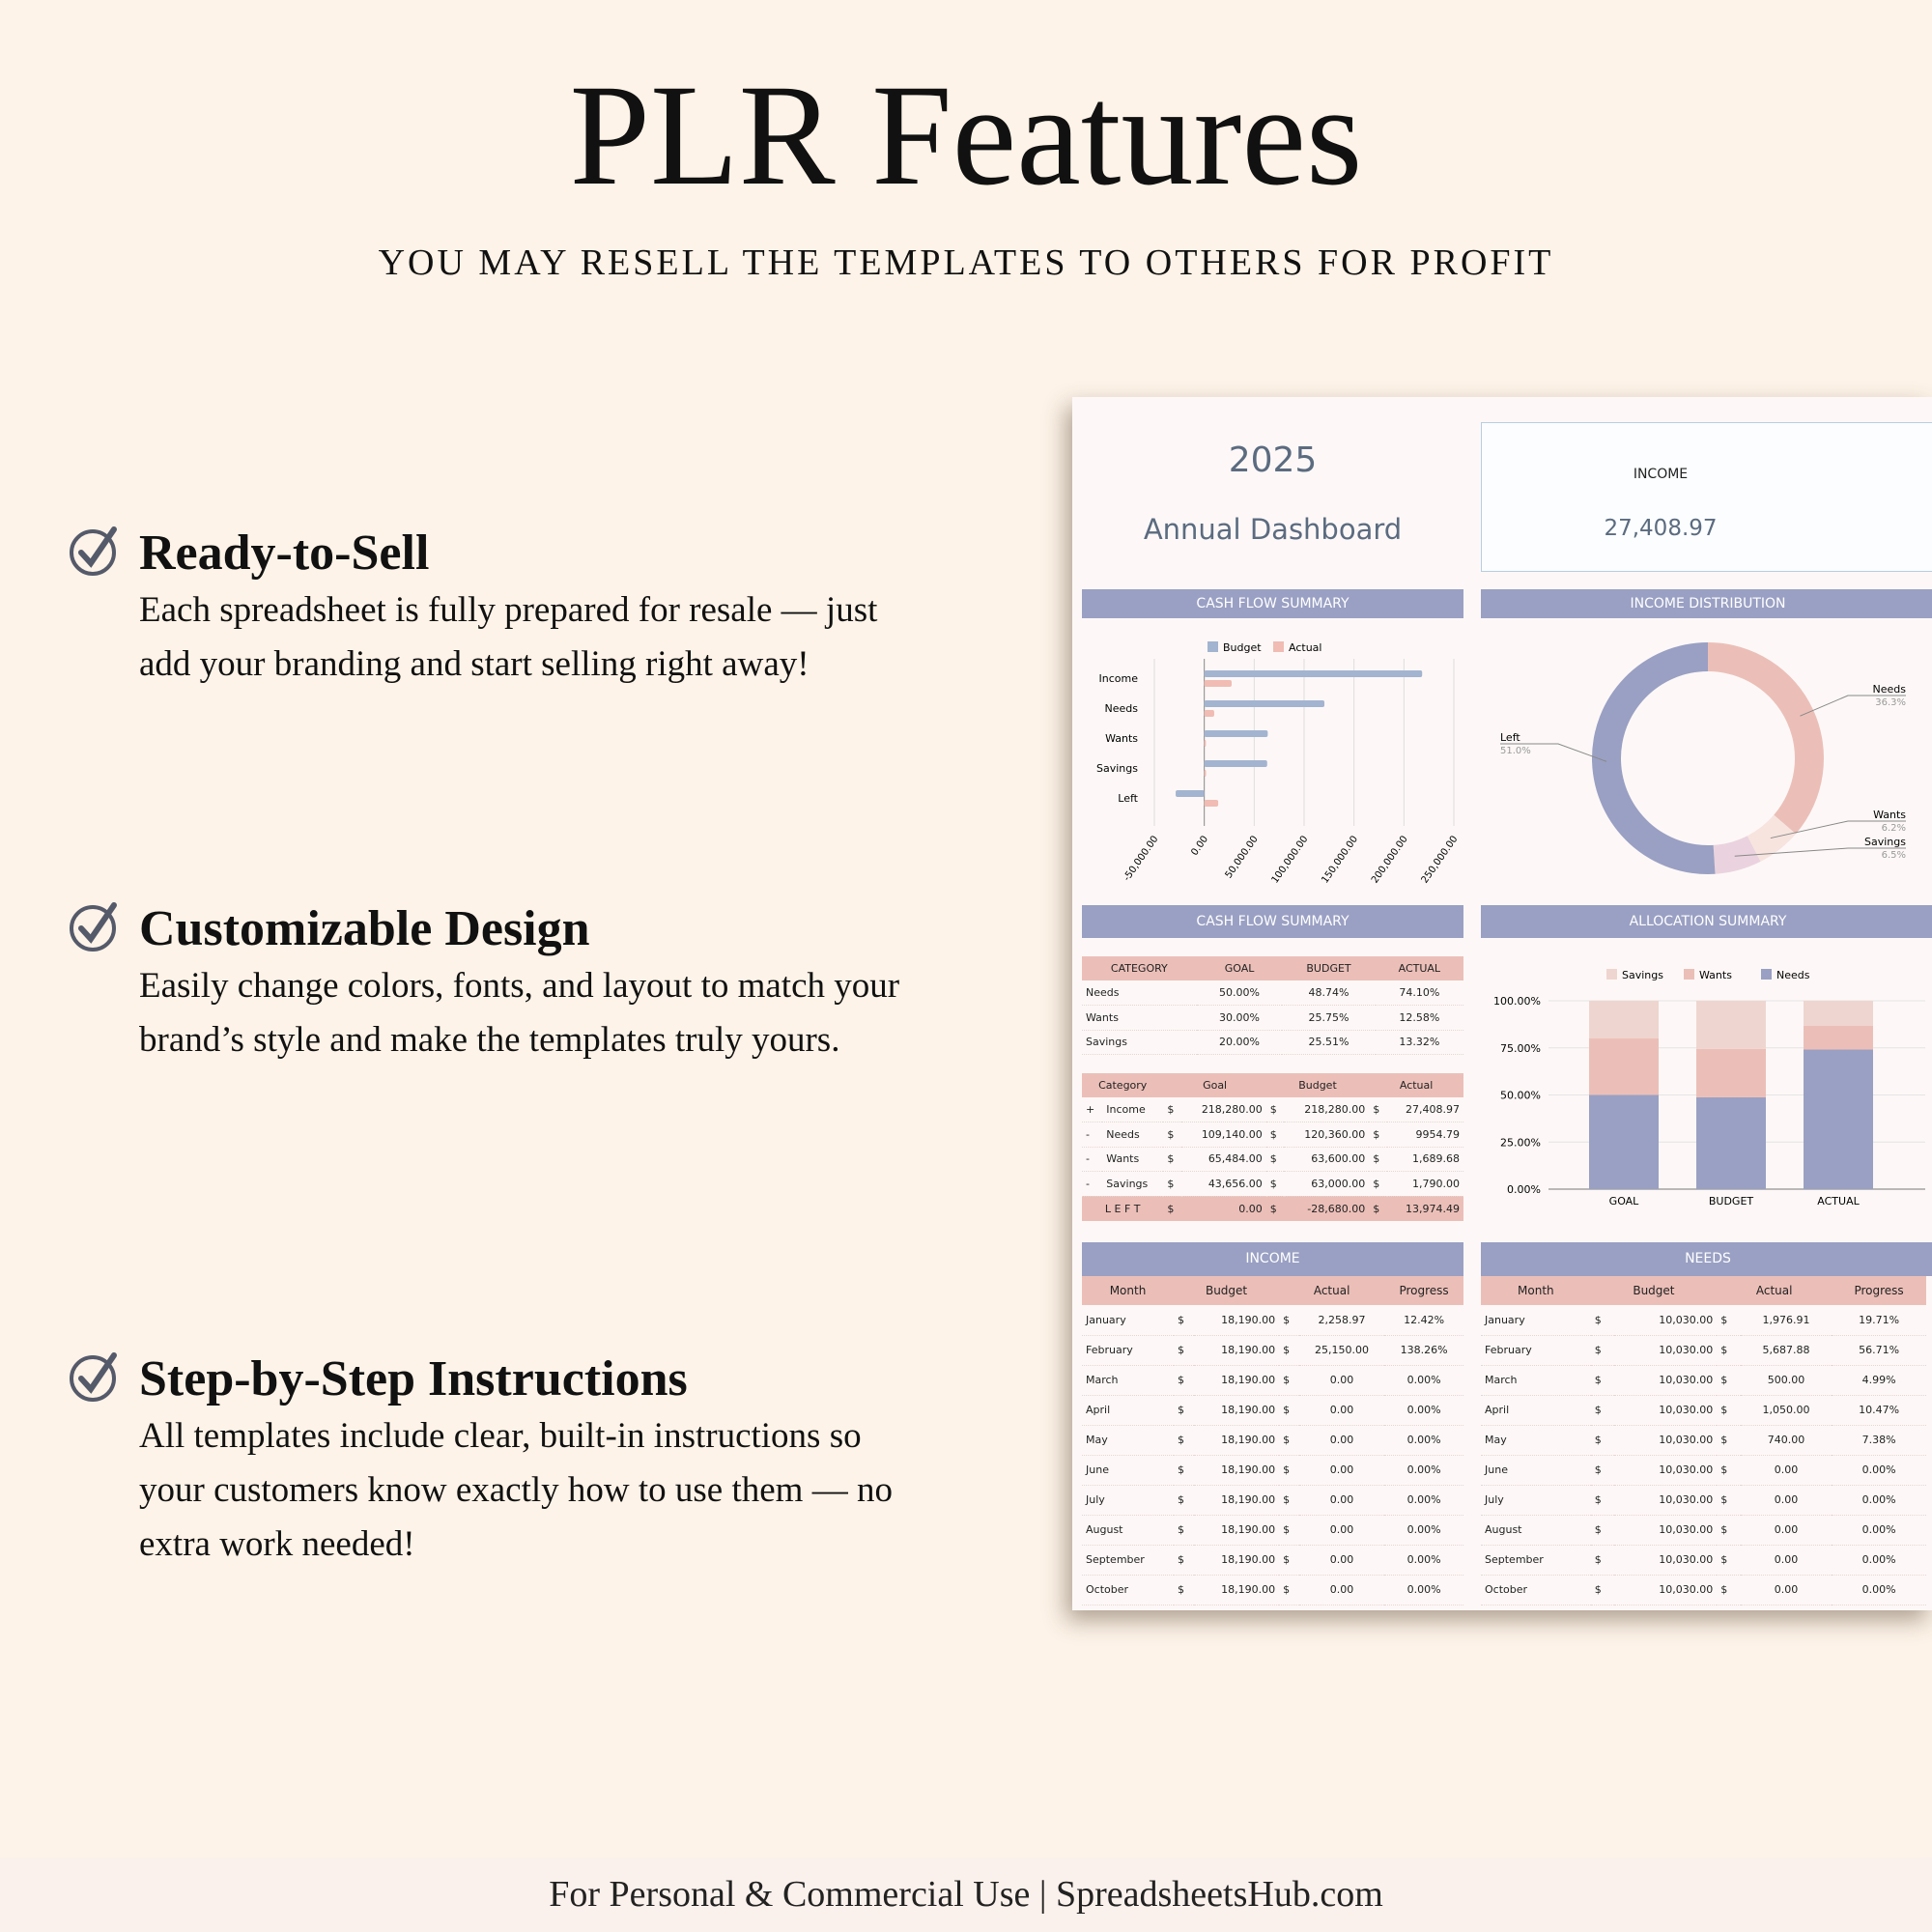  Describe the element at coordinates (1624, 1141) in the screenshot. I see `bar-segment-needs` at that location.